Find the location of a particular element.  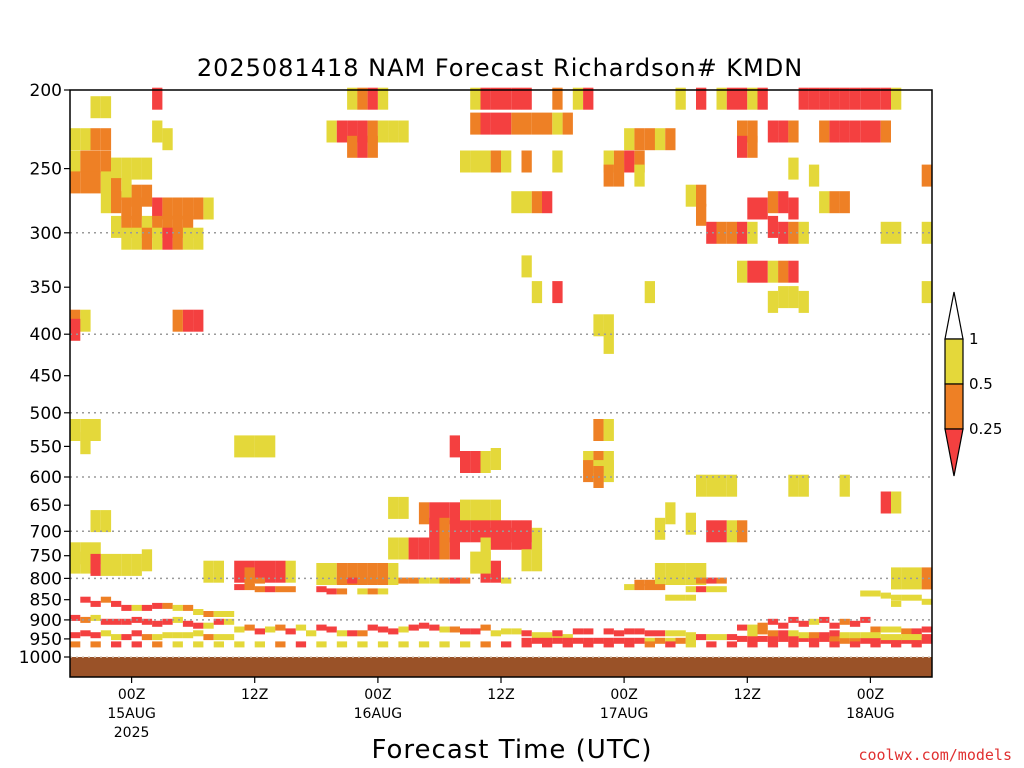

x-tick-label: 00Z is located at coordinates (623, 695).